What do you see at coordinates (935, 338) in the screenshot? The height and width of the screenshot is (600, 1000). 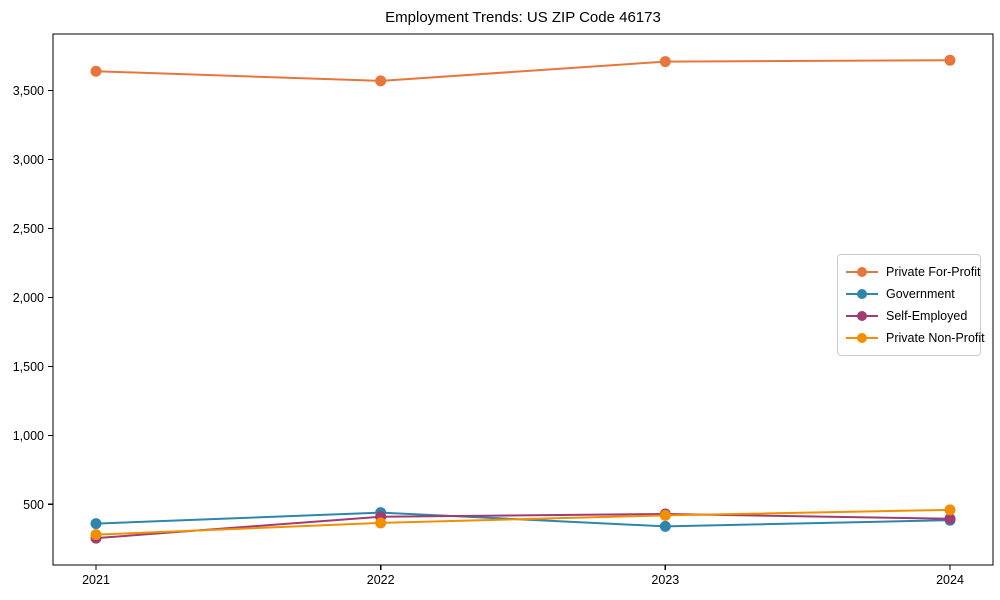 I see `legend-label: Private Non-Profit` at bounding box center [935, 338].